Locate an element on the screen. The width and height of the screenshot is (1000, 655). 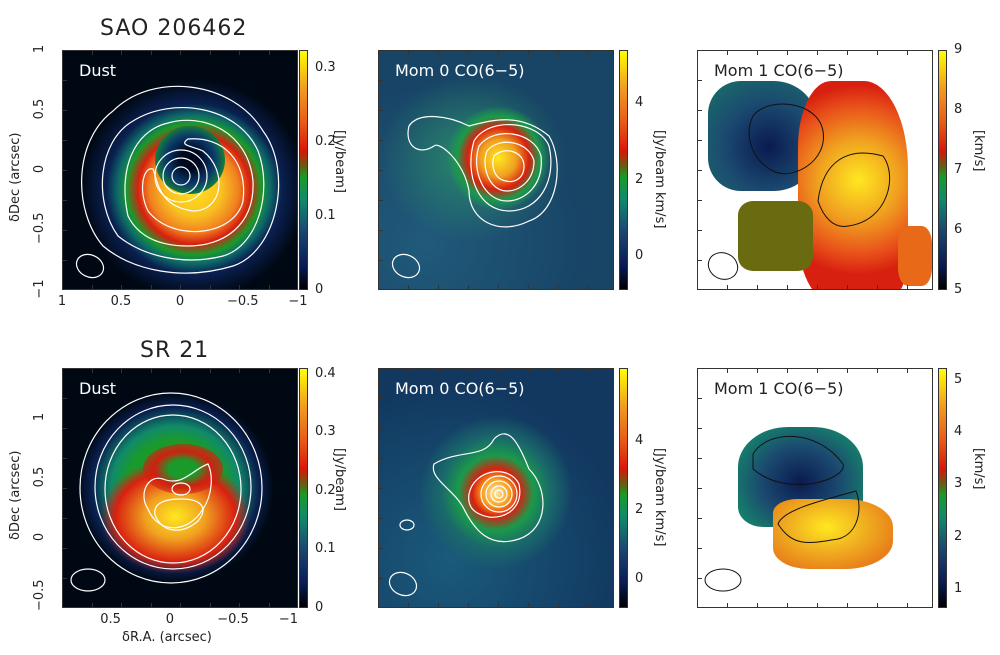
colorbar-tick-label: 2 is located at coordinates (639, 509).